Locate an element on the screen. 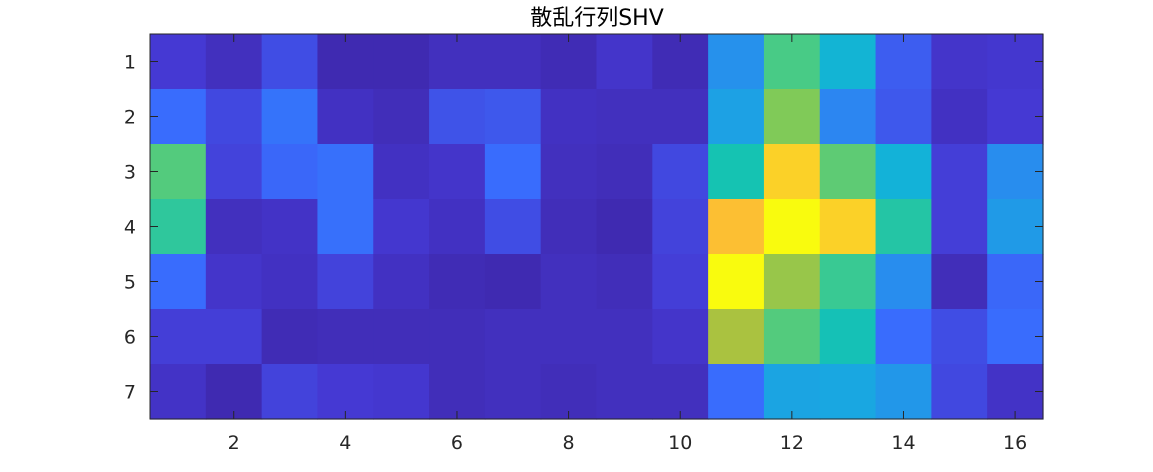  chart-title: 散乱行列SHV is located at coordinates (597, 18).